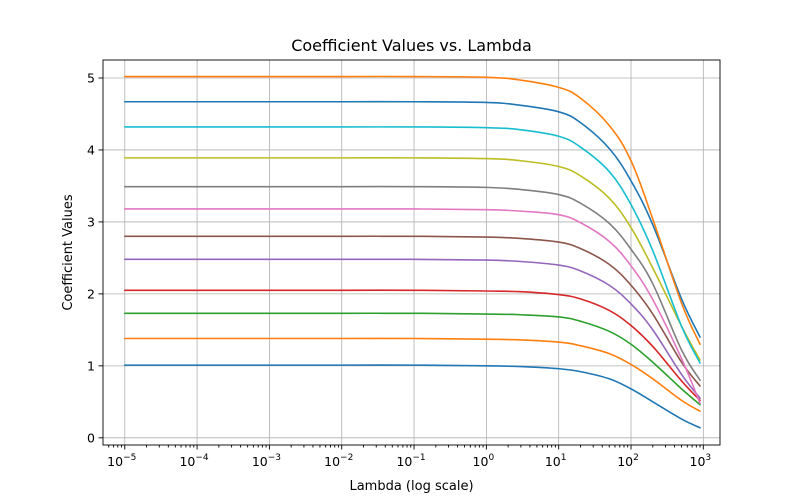 This screenshot has height=500, width=800. Describe the element at coordinates (274, 458) in the screenshot. I see `x-tick-exponent: −3` at that location.